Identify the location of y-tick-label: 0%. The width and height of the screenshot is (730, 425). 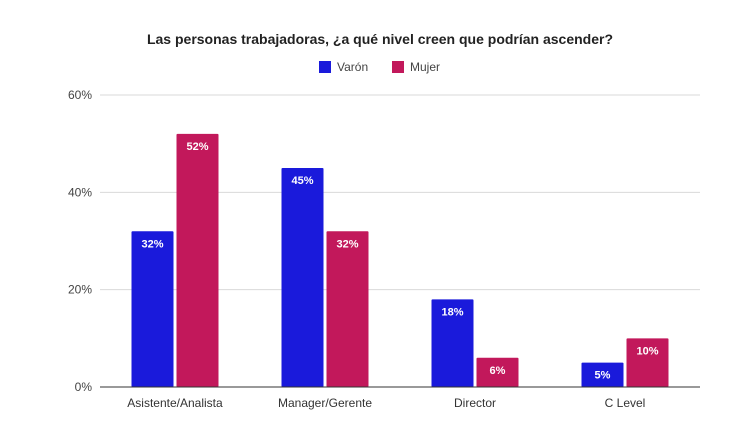
(84, 387).